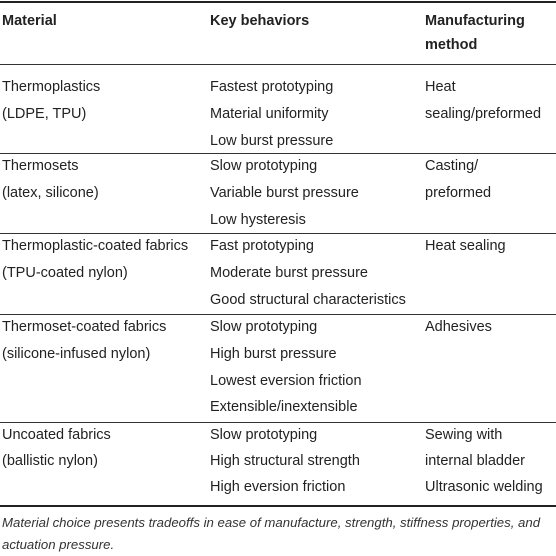  I want to click on row1-behavior: Material uniformity, so click(269, 114).